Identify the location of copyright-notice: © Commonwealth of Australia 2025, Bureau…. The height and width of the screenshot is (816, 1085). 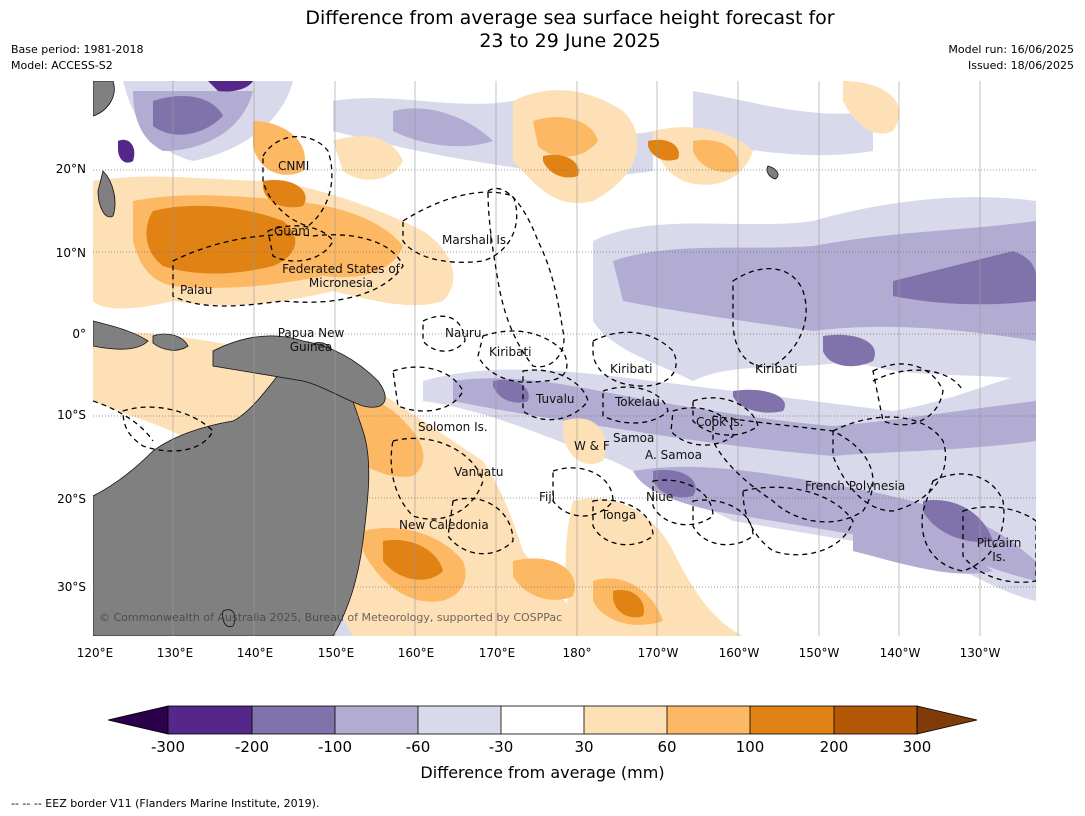
(331, 617).